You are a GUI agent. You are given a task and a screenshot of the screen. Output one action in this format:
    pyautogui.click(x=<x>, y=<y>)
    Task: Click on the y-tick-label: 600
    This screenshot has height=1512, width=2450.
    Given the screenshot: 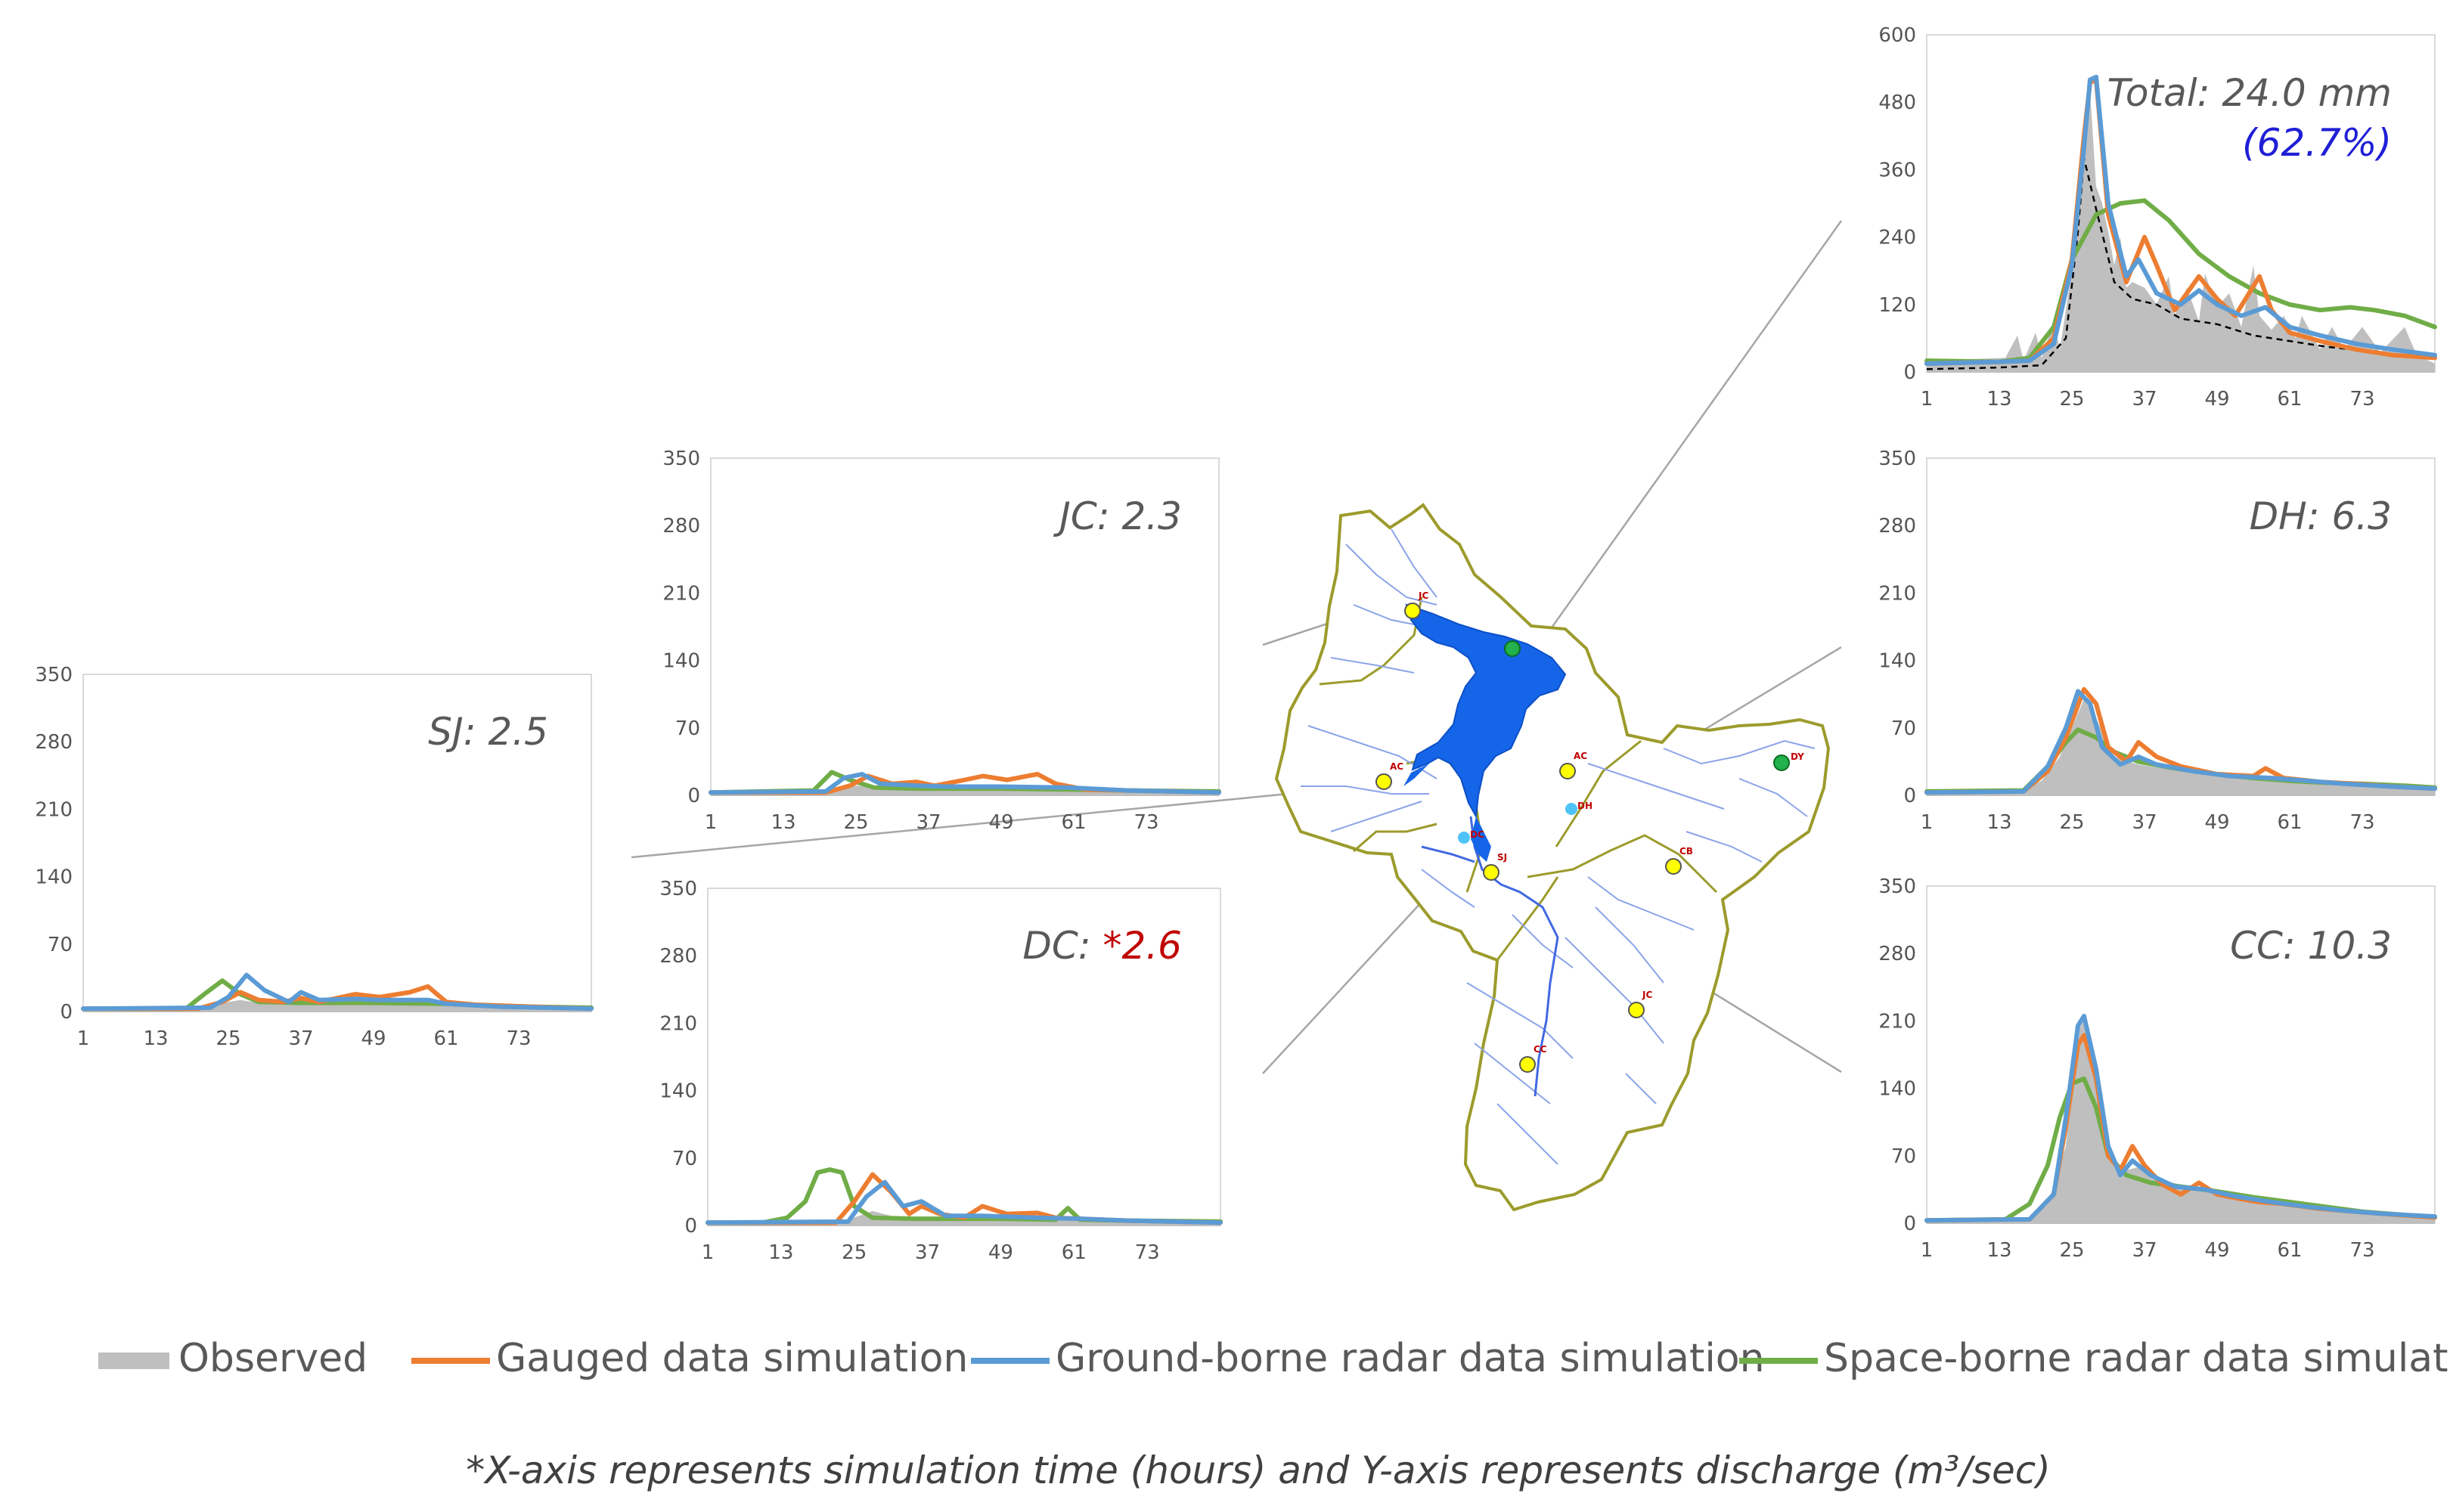 What is the action you would take?
    pyautogui.click(x=1897, y=36)
    